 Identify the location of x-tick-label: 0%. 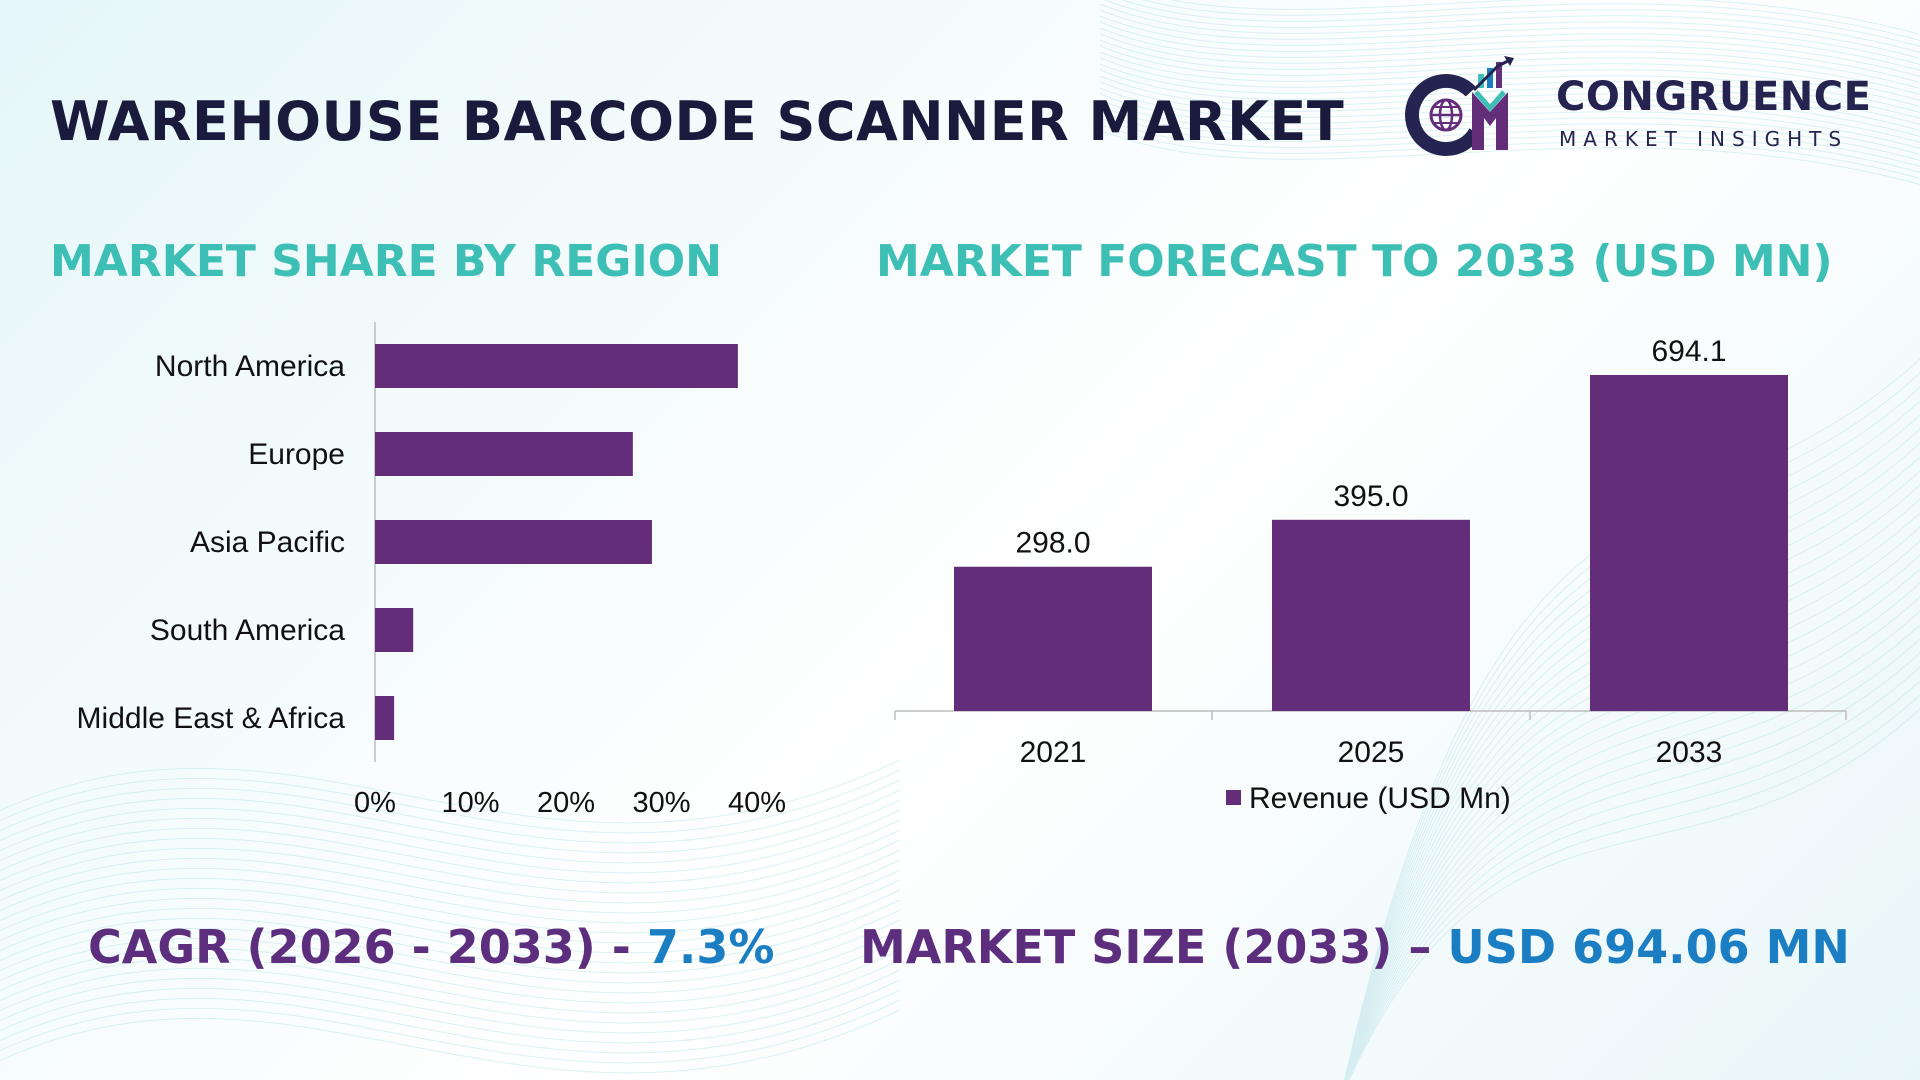
(375, 803).